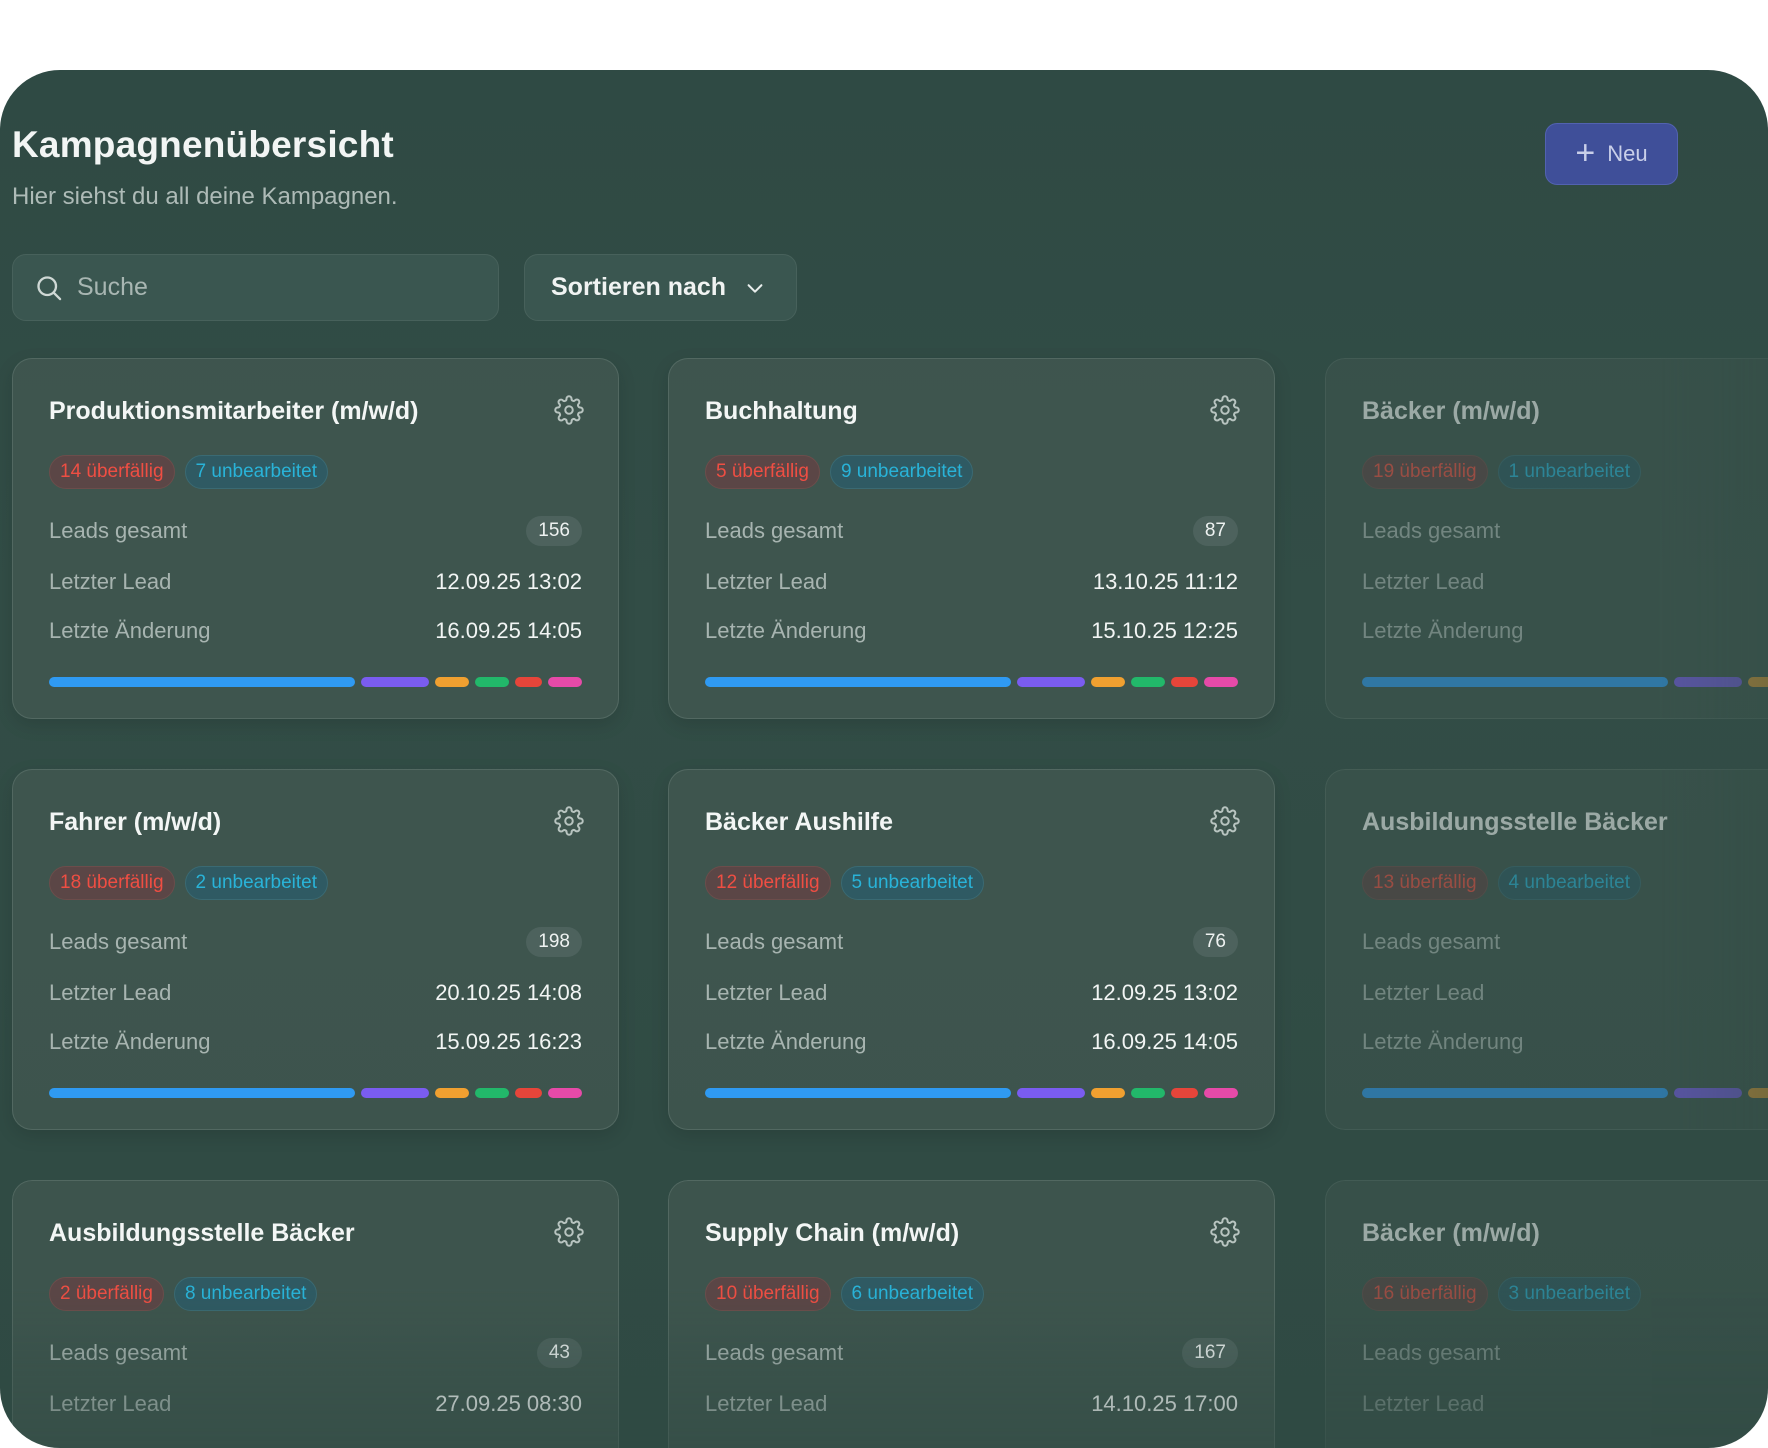 The height and width of the screenshot is (1448, 1768). I want to click on leads-total-row: Leads gesamt 167, so click(971, 1353).